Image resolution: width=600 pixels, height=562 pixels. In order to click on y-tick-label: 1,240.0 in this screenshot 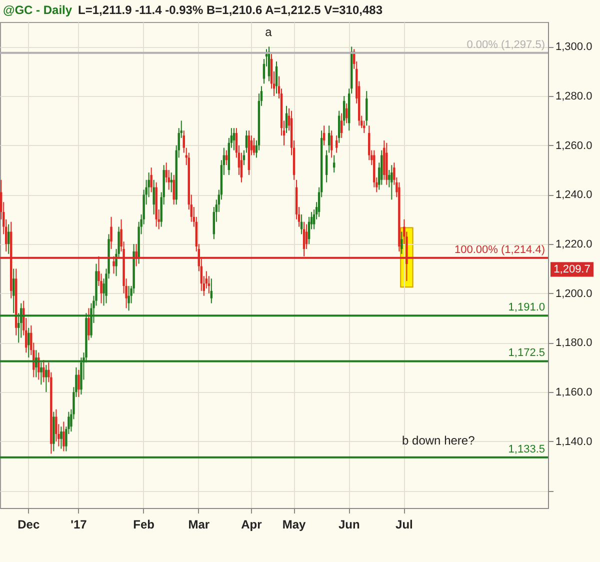, I will do `click(574, 195)`.